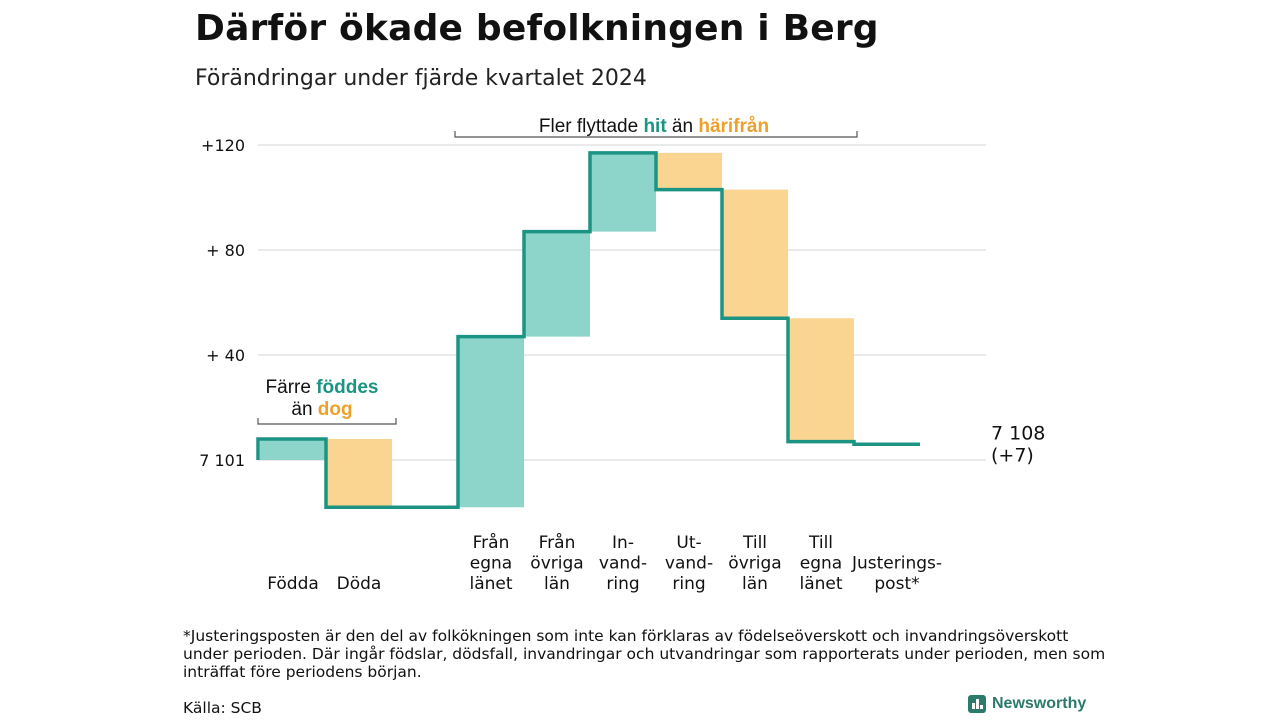 The height and width of the screenshot is (720, 1280). I want to click on annotation-births-deaths: Färre föddes, so click(322, 387).